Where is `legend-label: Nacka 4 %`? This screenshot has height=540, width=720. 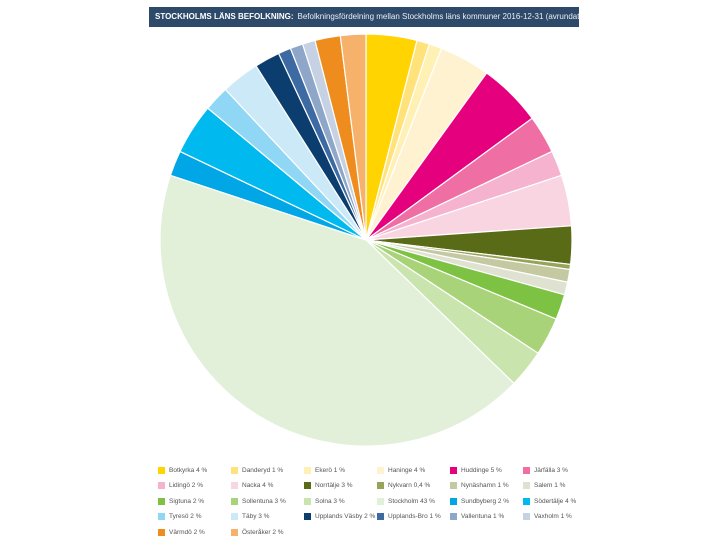
legend-label: Nacka 4 % is located at coordinates (258, 485).